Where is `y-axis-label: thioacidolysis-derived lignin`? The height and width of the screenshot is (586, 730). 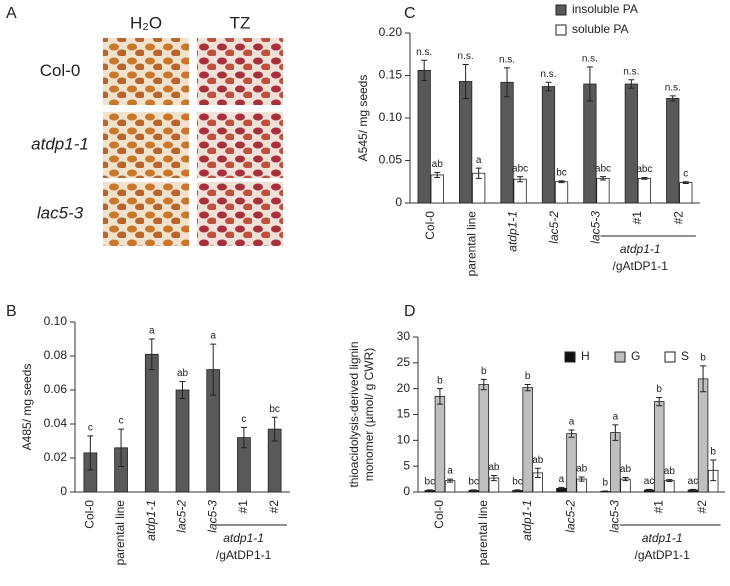 y-axis-label: thioacidolysis-derived lignin is located at coordinates (354, 414).